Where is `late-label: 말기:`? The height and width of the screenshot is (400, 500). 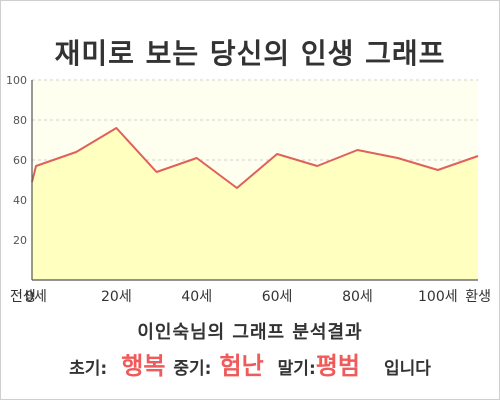 late-label: 말기: is located at coordinates (296, 369).